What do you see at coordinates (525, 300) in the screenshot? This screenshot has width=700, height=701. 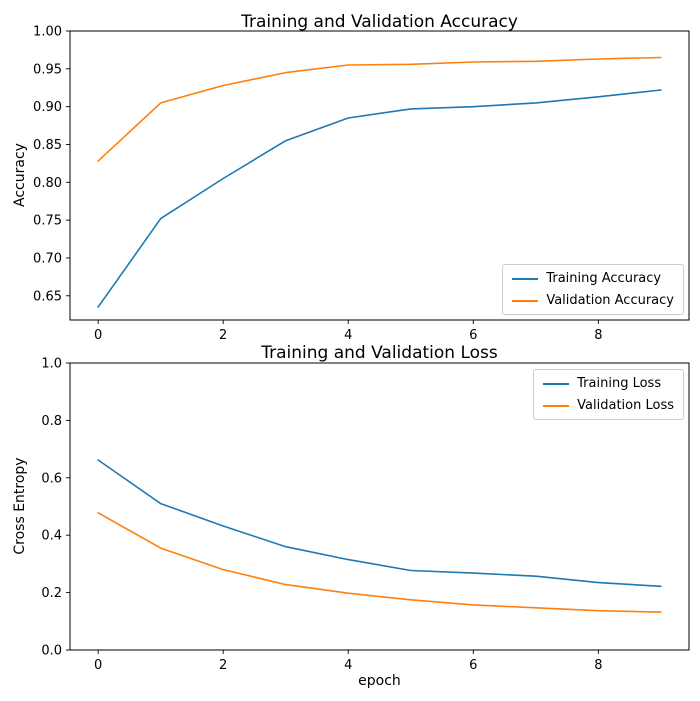 I see `validation-accuracy-legend-swatch` at bounding box center [525, 300].